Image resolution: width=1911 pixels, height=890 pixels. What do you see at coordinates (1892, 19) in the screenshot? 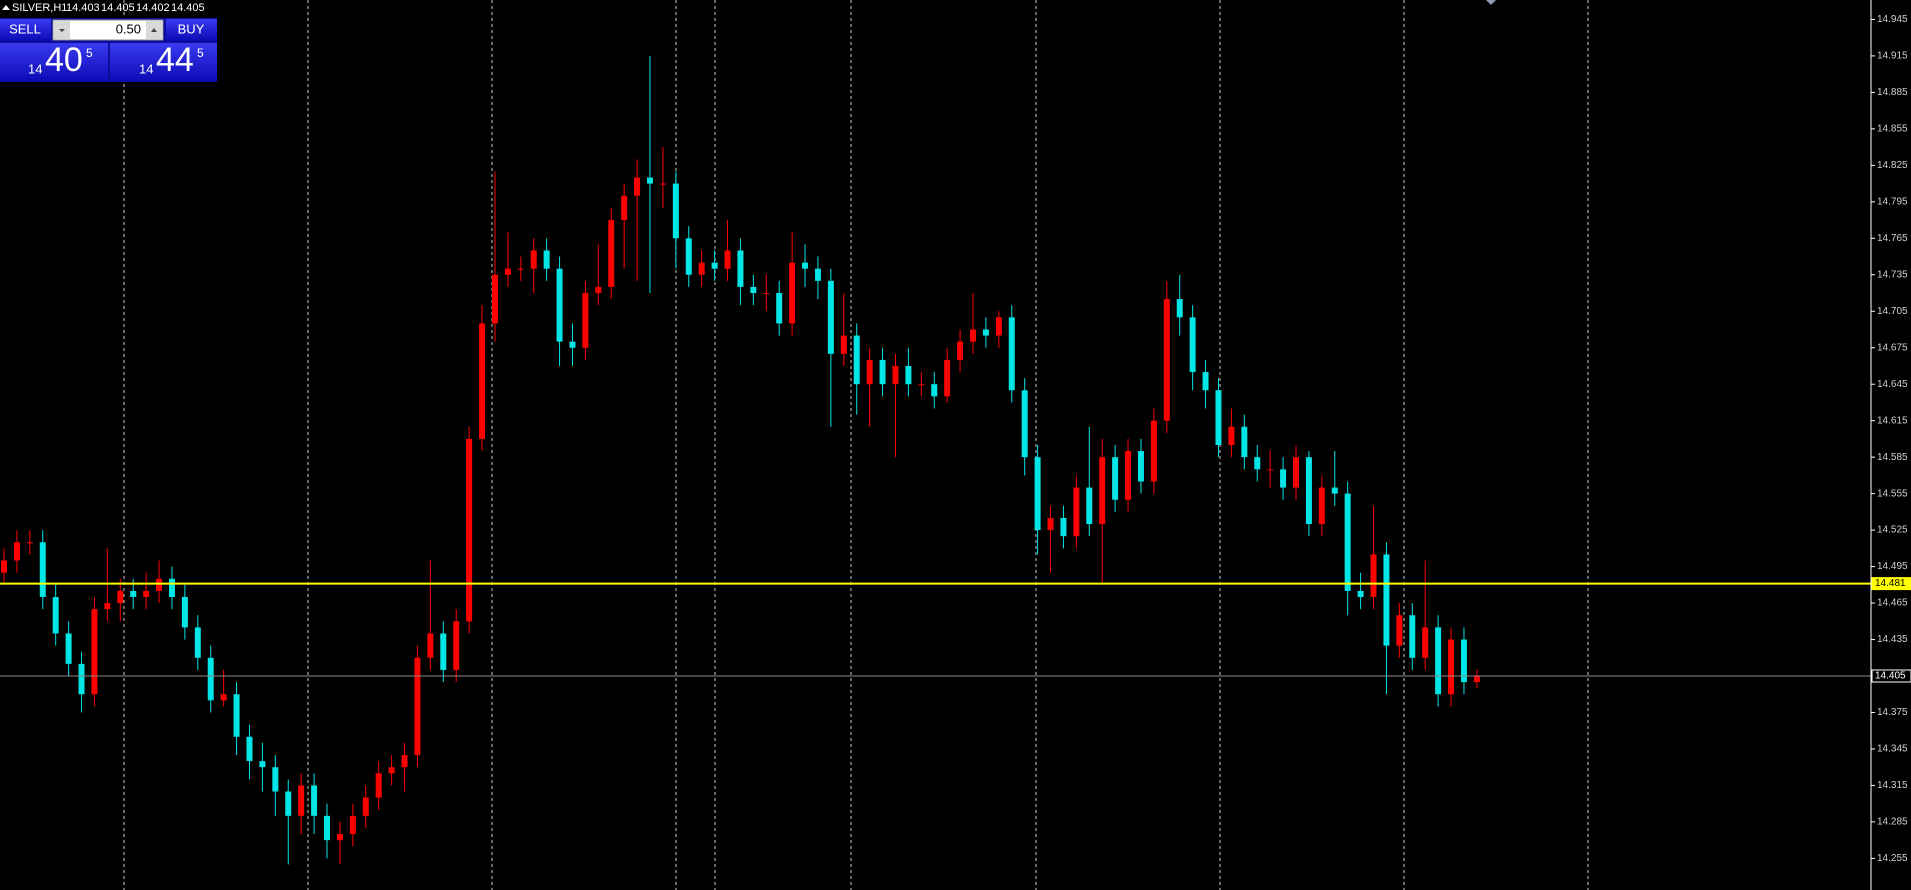
I see `y-tick-label: 14.945` at bounding box center [1892, 19].